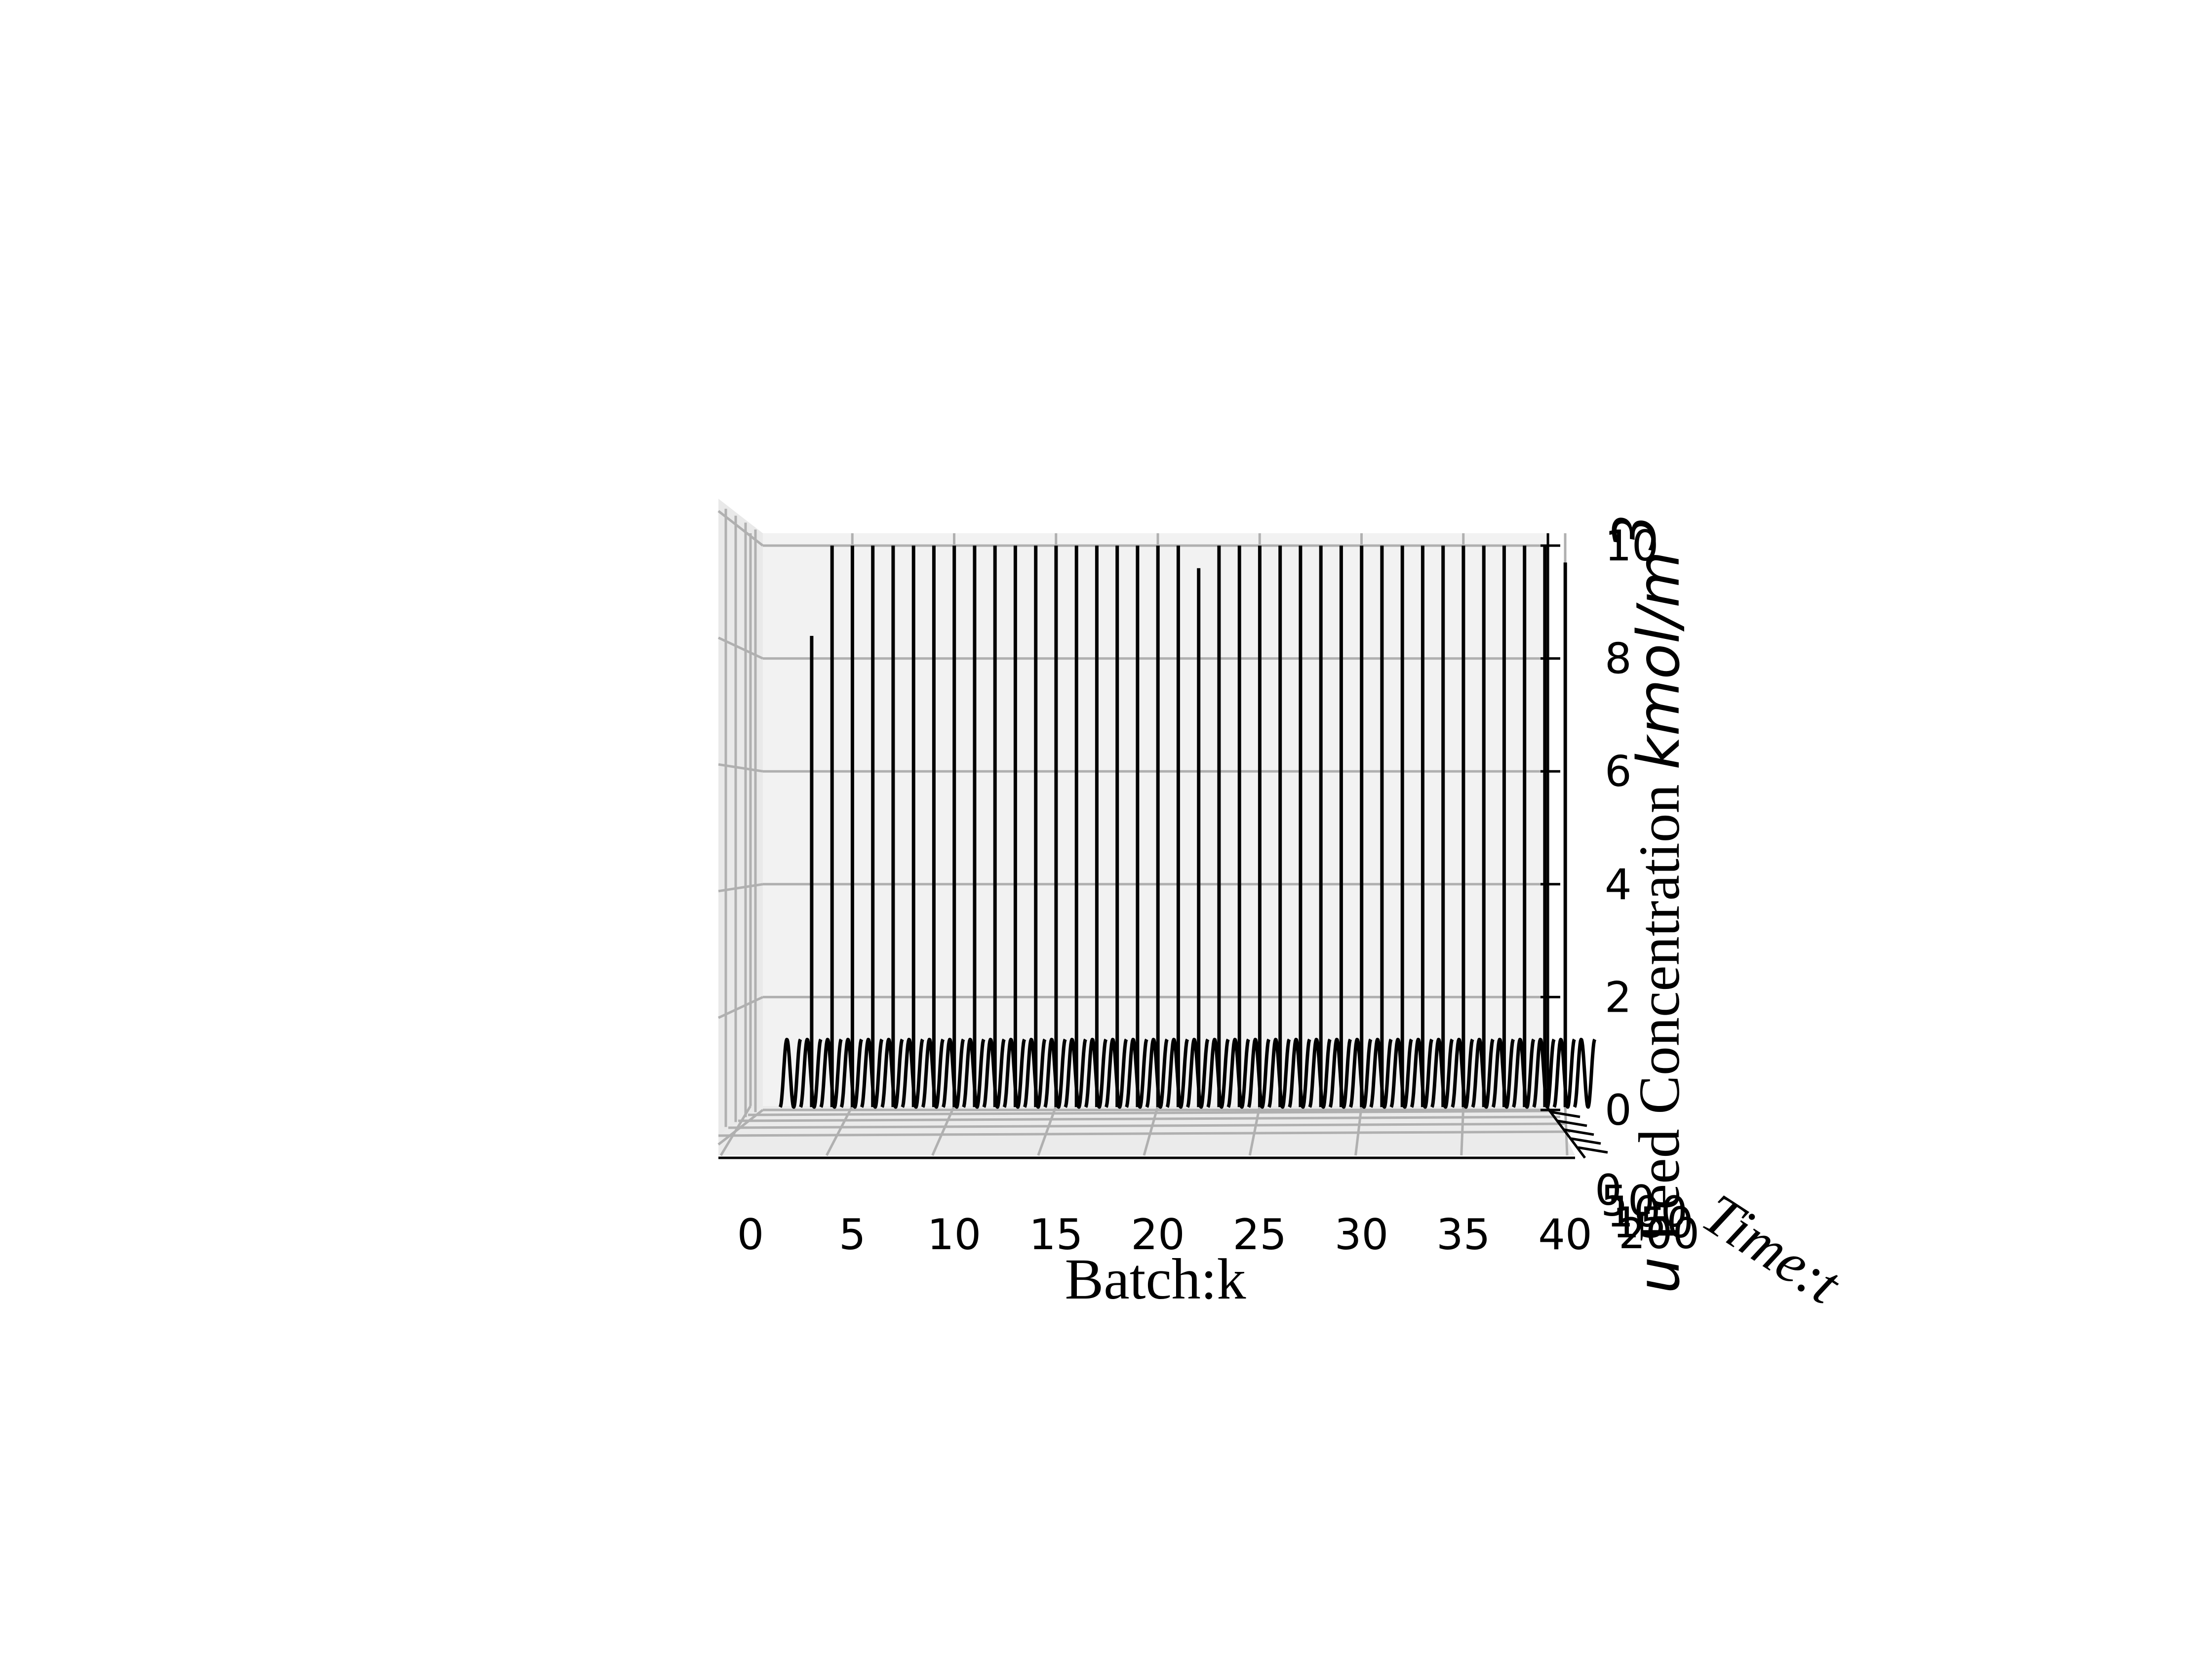  Describe the element at coordinates (750, 1235) in the screenshot. I see `x-tick-label: 0` at that location.